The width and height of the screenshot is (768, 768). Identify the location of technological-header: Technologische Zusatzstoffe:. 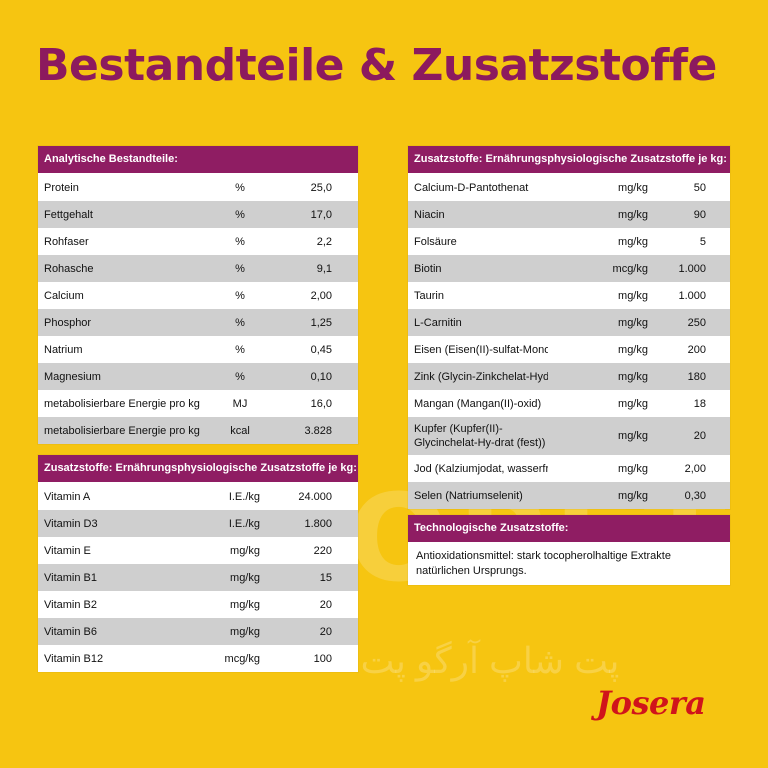
(569, 529).